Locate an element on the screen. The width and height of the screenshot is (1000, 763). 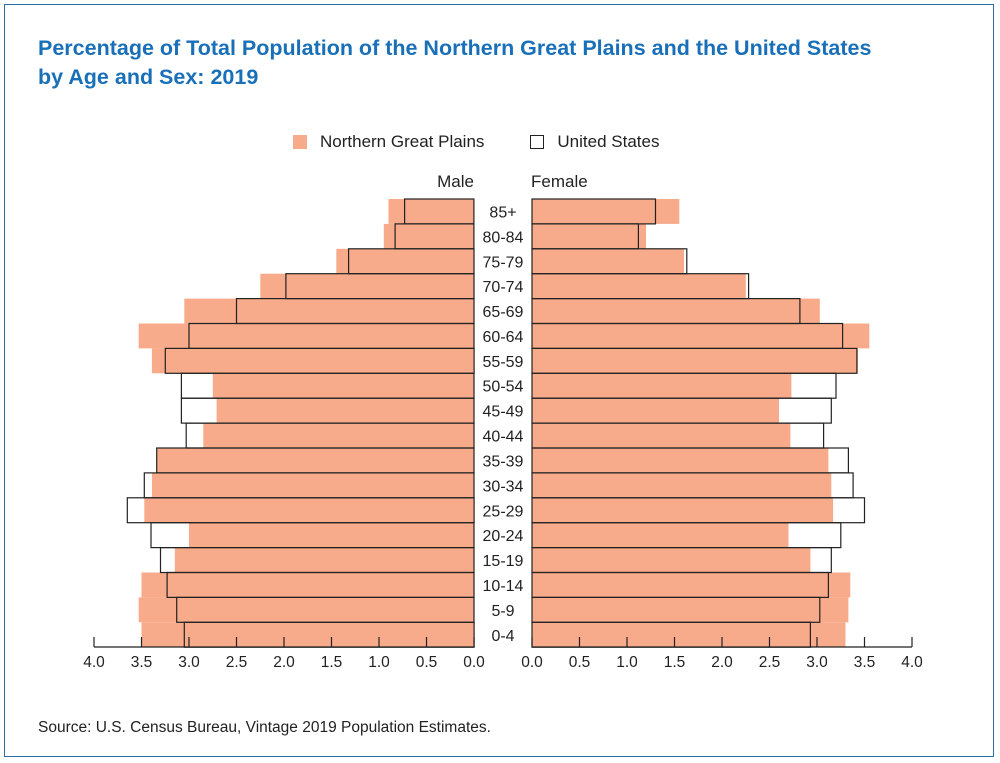
male-tick-label: 2.5 is located at coordinates (237, 662).